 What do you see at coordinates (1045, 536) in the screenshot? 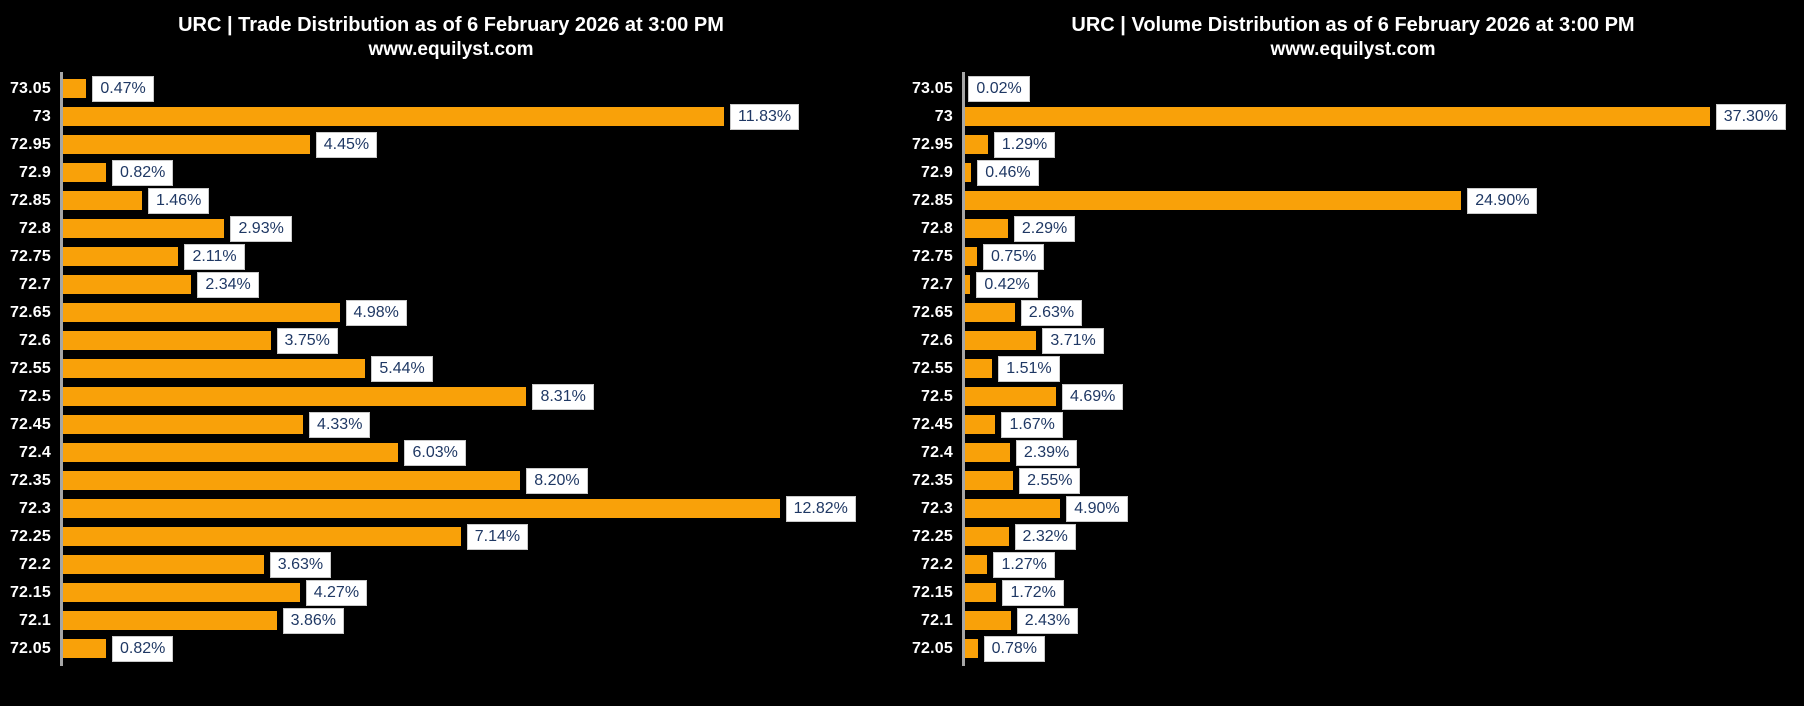
I see `data-label: 2.32%` at bounding box center [1045, 536].